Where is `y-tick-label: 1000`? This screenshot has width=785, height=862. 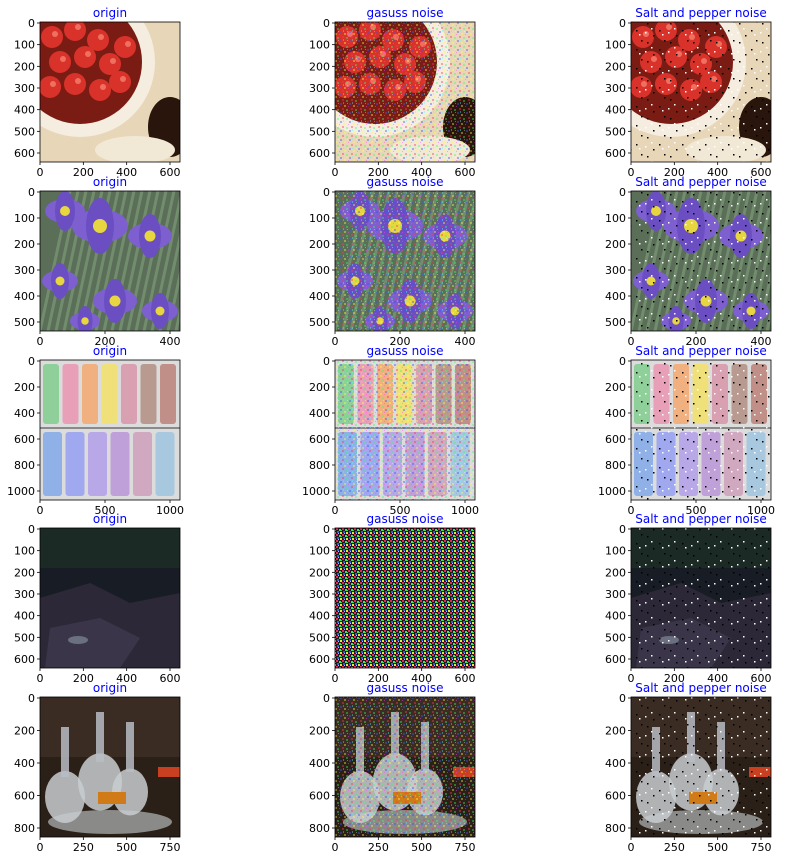
y-tick-label: 1000 is located at coordinates (316, 491).